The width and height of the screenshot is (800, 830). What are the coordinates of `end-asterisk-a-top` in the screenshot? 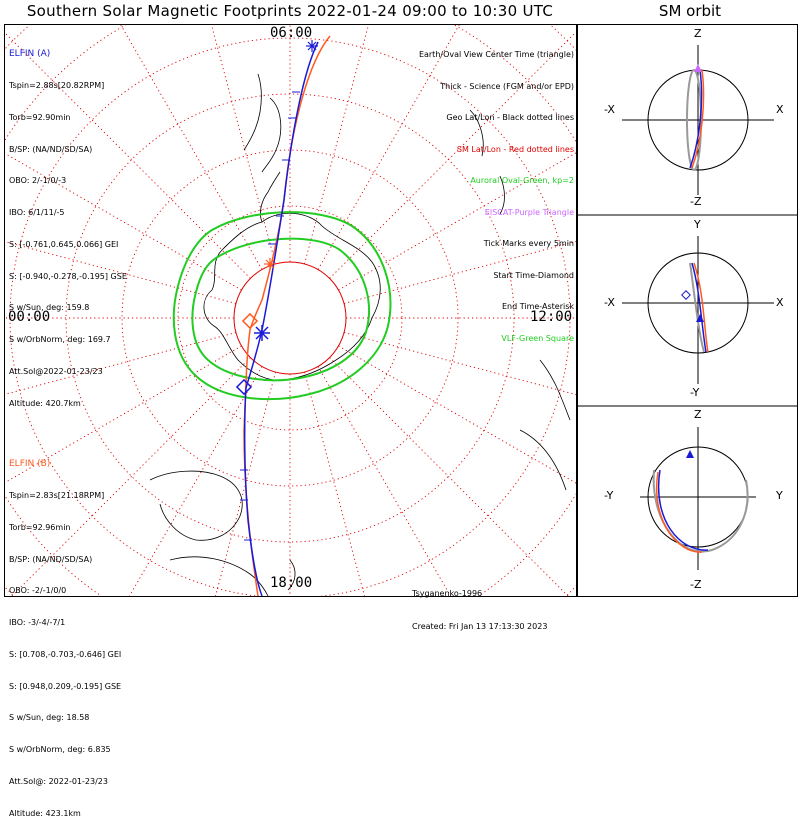 It's located at (312, 46).